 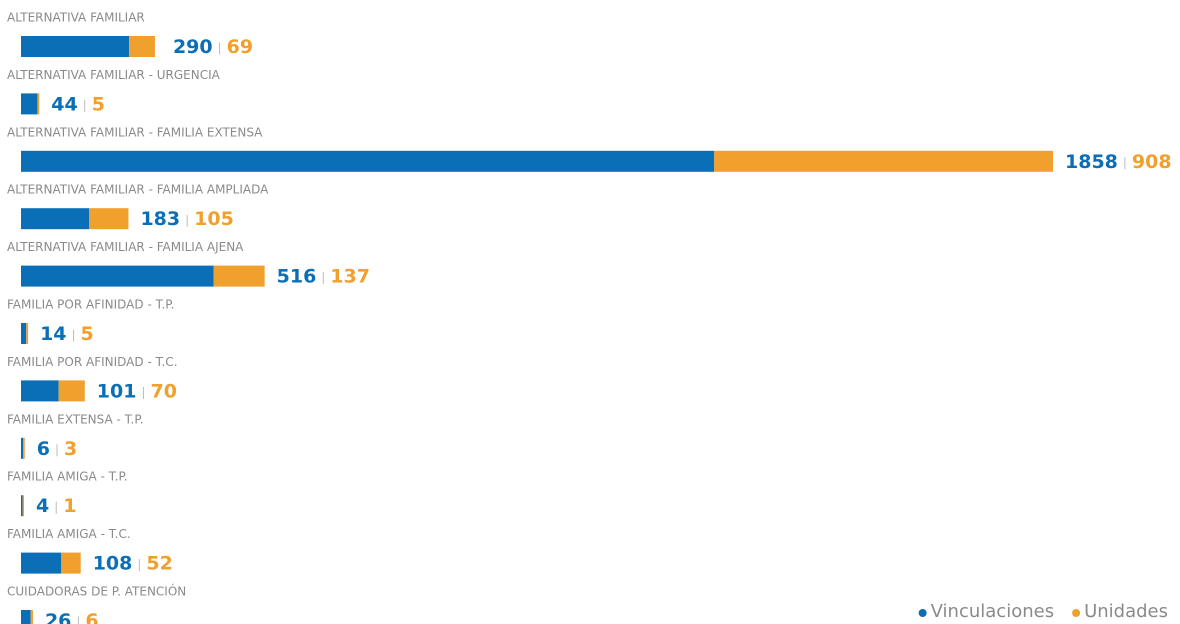 What do you see at coordinates (75, 419) in the screenshot?
I see `category-label: FAMILIA EXTENSA - T.P.` at bounding box center [75, 419].